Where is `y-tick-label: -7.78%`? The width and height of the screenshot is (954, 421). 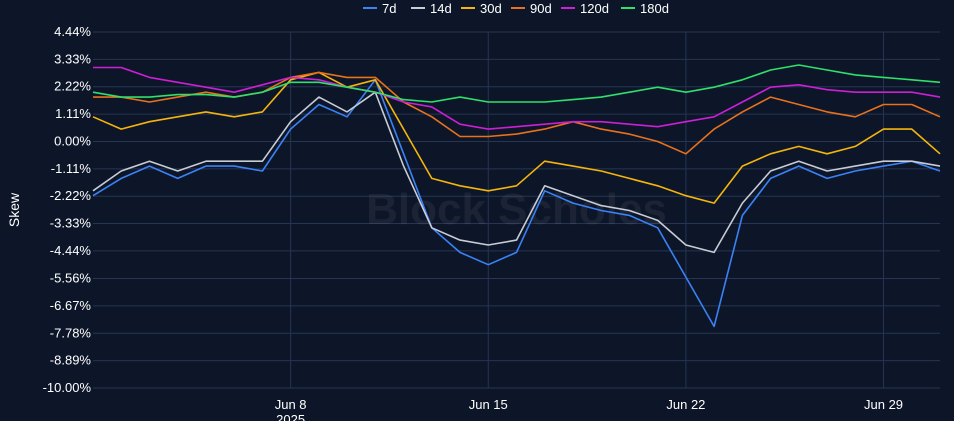
y-tick-label: -7.78% is located at coordinates (71, 332).